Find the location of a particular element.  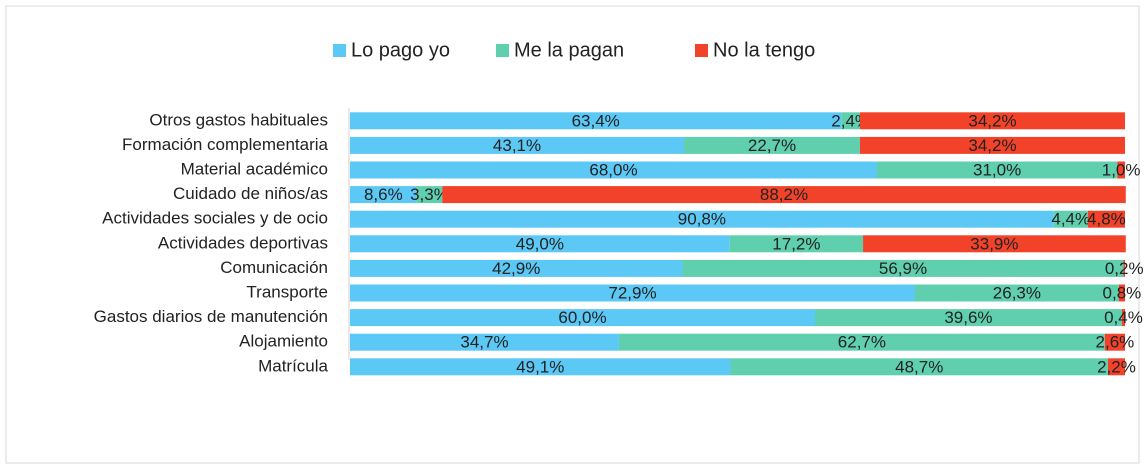

data-label: 39,6% is located at coordinates (968, 317).